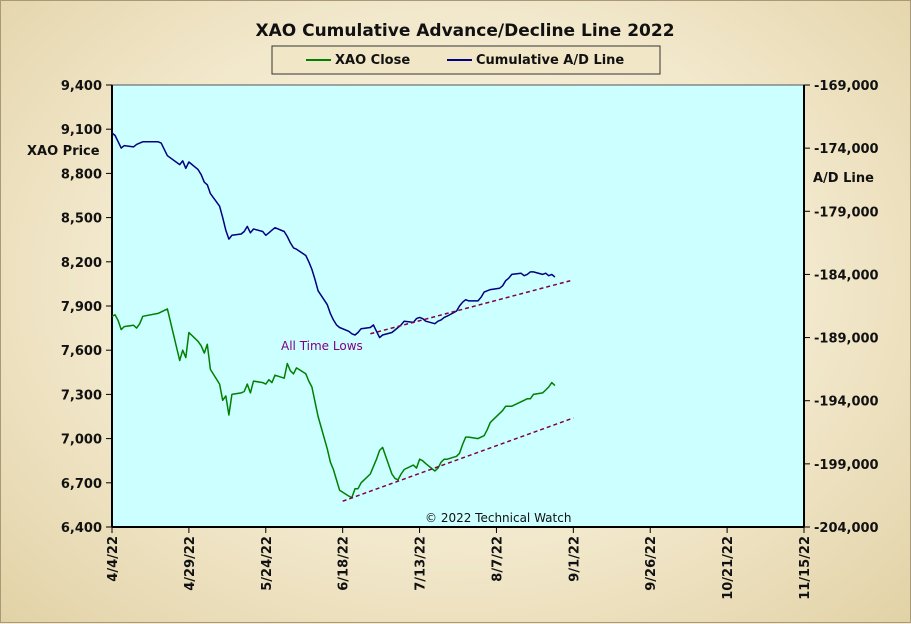  What do you see at coordinates (728, 568) in the screenshot?
I see `x-tick-label: 10/21/22` at bounding box center [728, 568].